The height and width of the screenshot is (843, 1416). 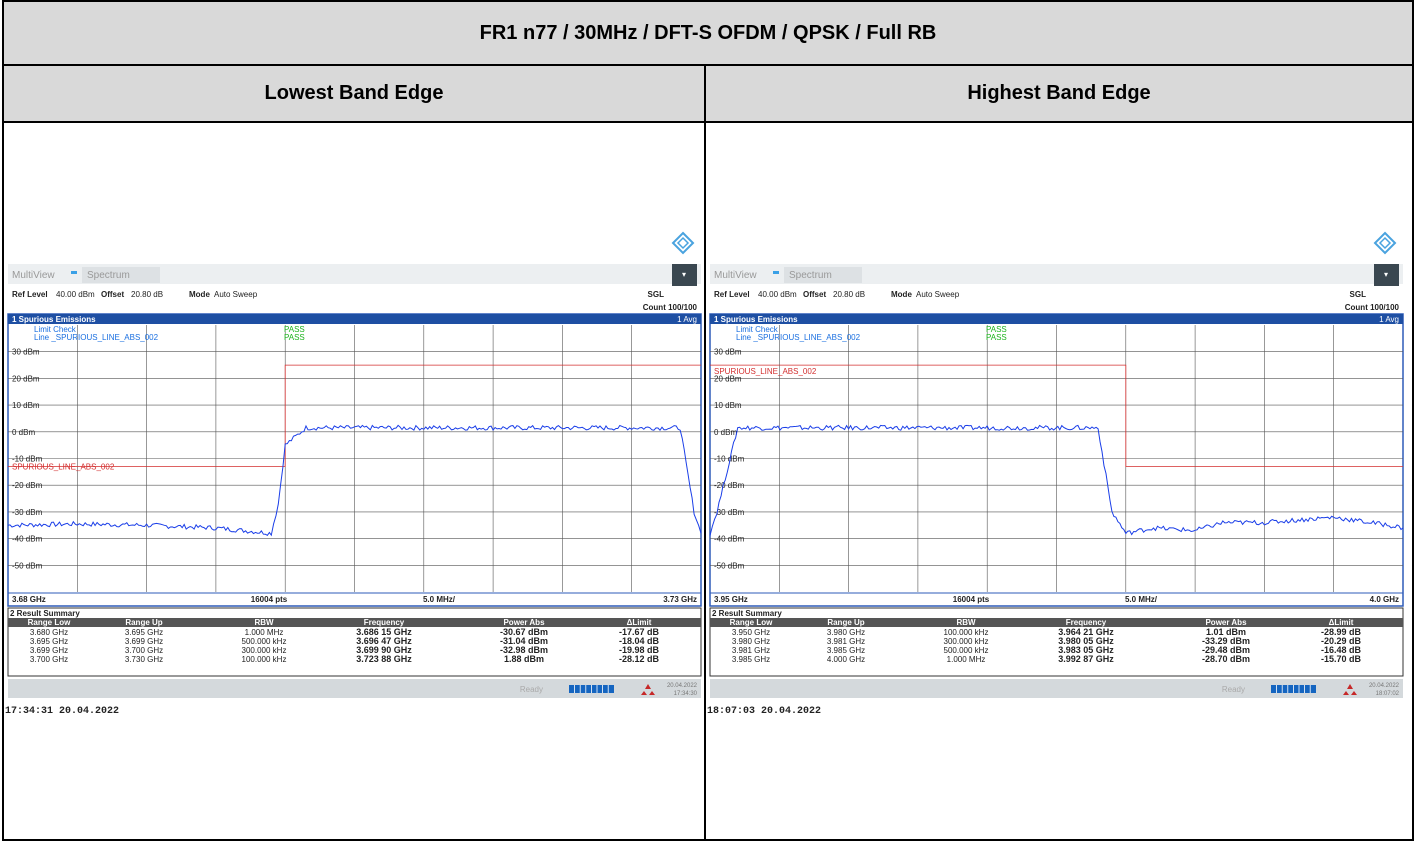 What do you see at coordinates (23, 432) in the screenshot?
I see `y-tick-label: 0 dBm` at bounding box center [23, 432].